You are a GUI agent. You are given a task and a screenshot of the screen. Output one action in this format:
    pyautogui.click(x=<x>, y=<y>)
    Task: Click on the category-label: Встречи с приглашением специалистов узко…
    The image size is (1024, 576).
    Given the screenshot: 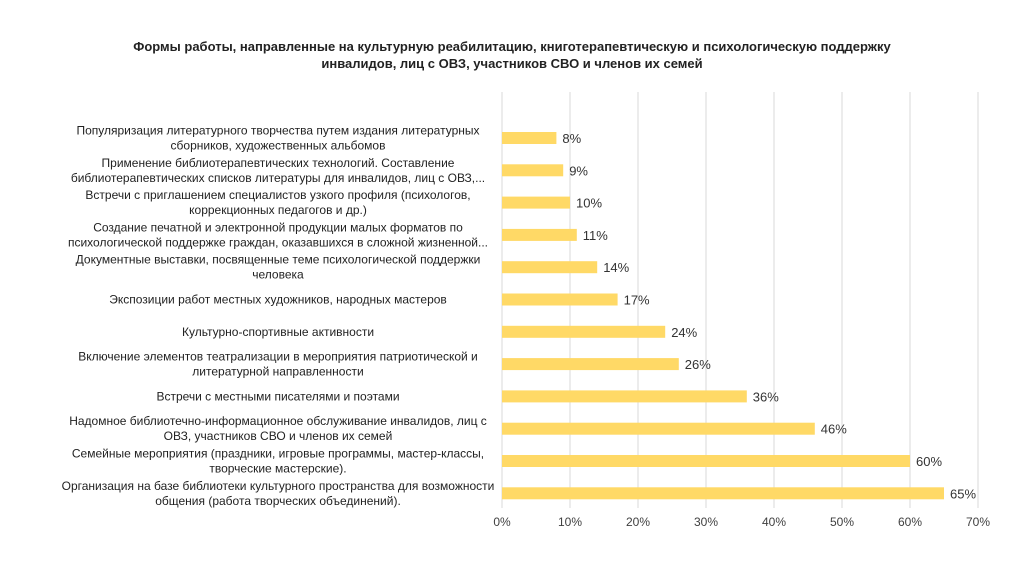 What is the action you would take?
    pyautogui.click(x=277, y=195)
    